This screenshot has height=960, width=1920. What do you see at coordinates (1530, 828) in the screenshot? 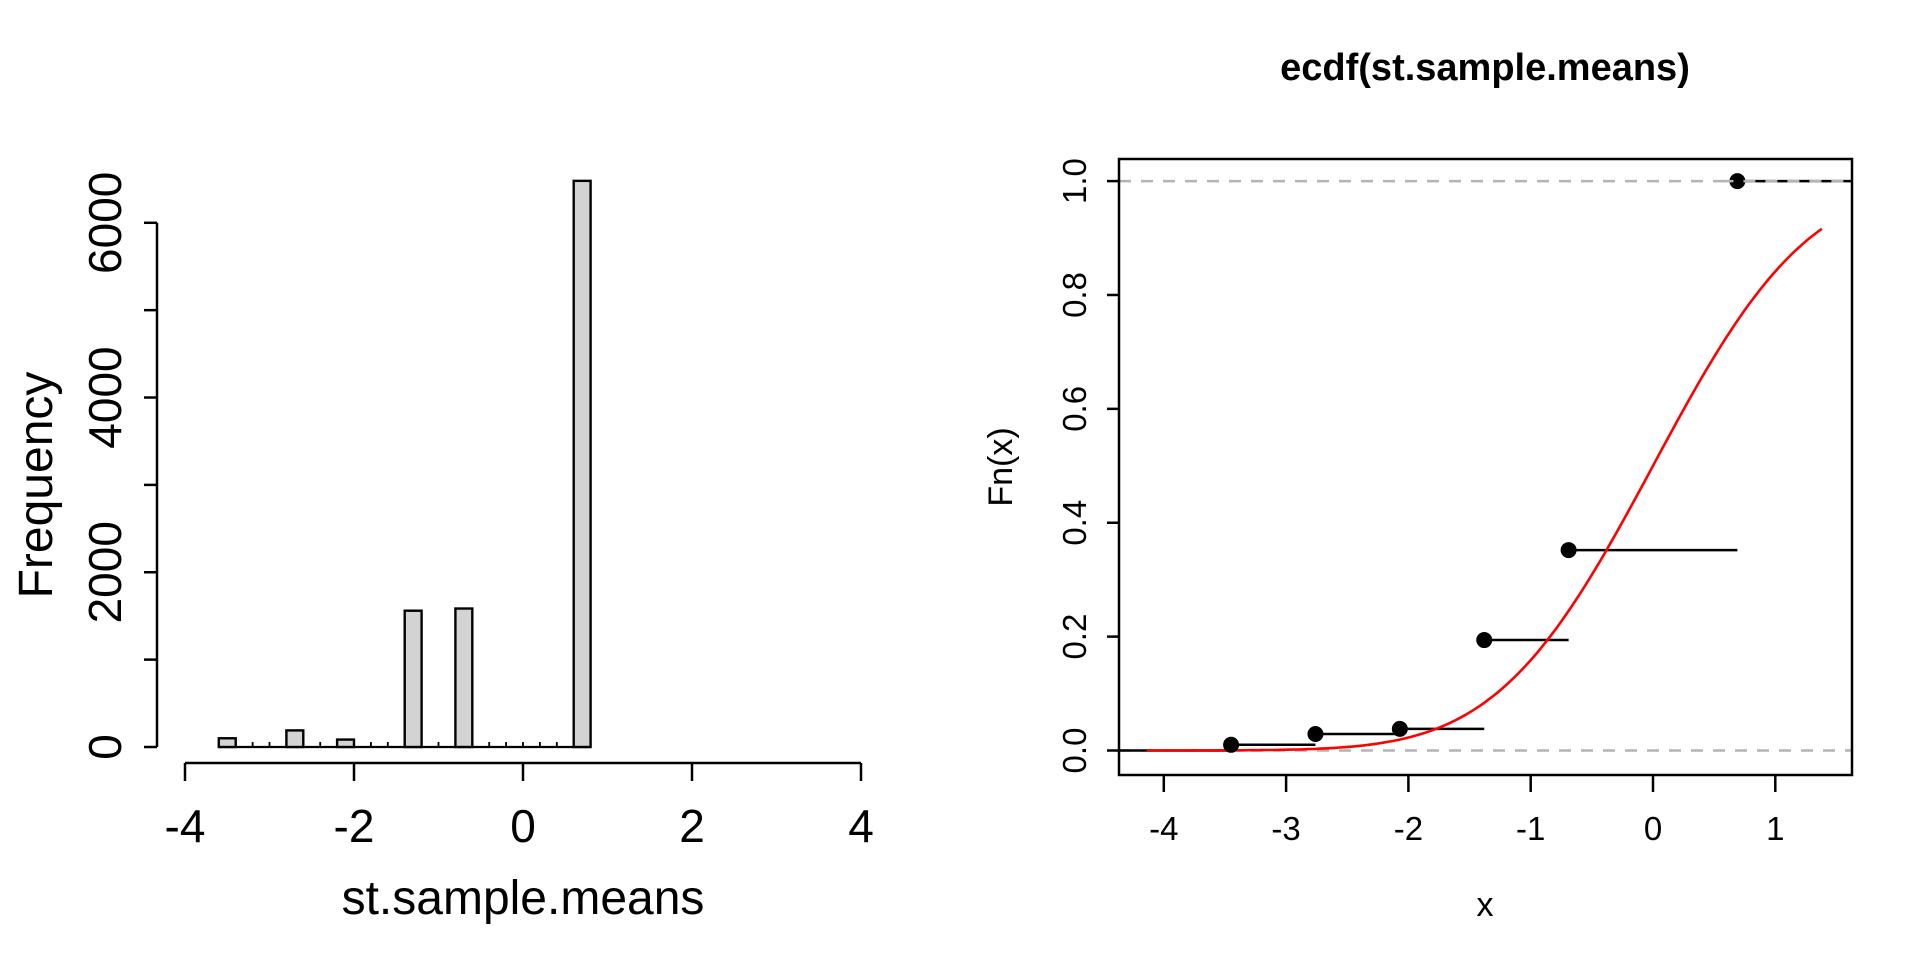
I see `ecdf-x-tick-label: -1` at bounding box center [1530, 828].